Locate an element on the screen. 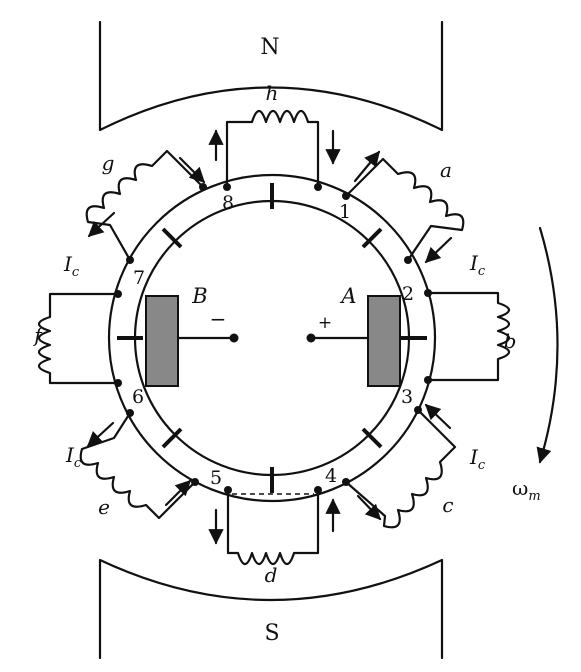 This screenshot has width=581, height=672. coil-e: e is located at coordinates (138, 465).